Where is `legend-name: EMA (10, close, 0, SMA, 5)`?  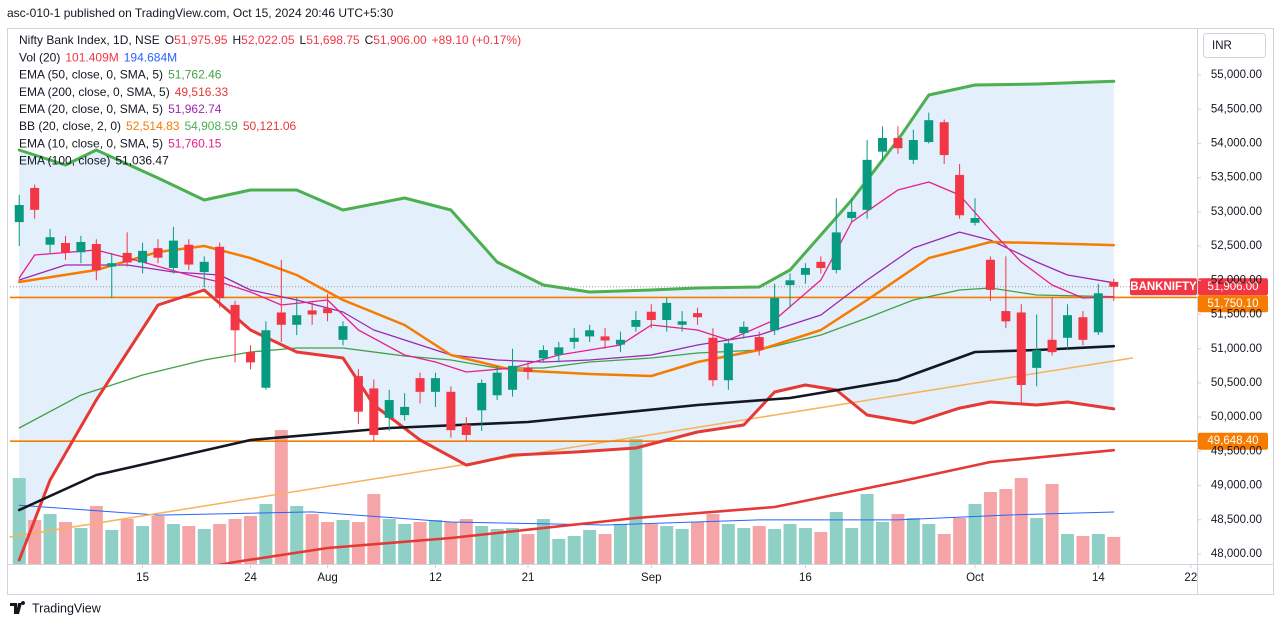 legend-name: EMA (10, close, 0, SMA, 5) is located at coordinates (91, 143).